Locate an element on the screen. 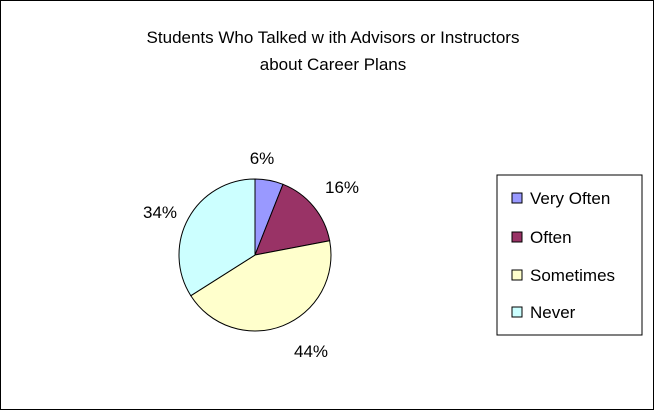 The image size is (656, 415). pie-slice-sometimes is located at coordinates (261, 286).